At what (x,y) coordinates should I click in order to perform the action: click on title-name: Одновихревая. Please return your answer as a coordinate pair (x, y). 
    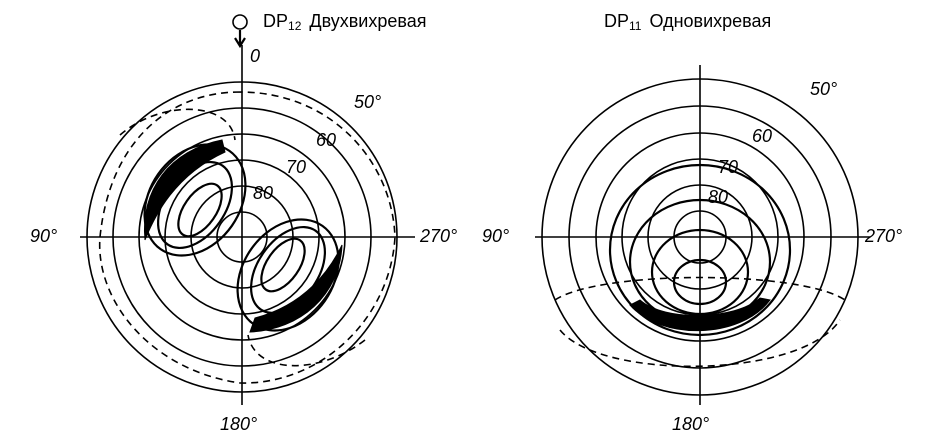
    Looking at the image, I should click on (710, 21).